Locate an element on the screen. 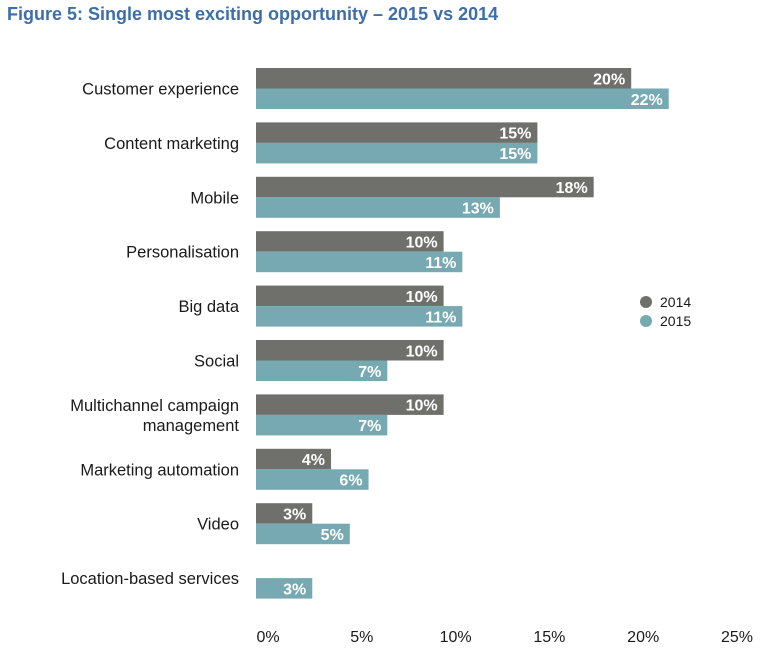 This screenshot has height=656, width=770. x-axis-ticks: 0% 5% 10% 15% 20% 25% is located at coordinates (504, 637).